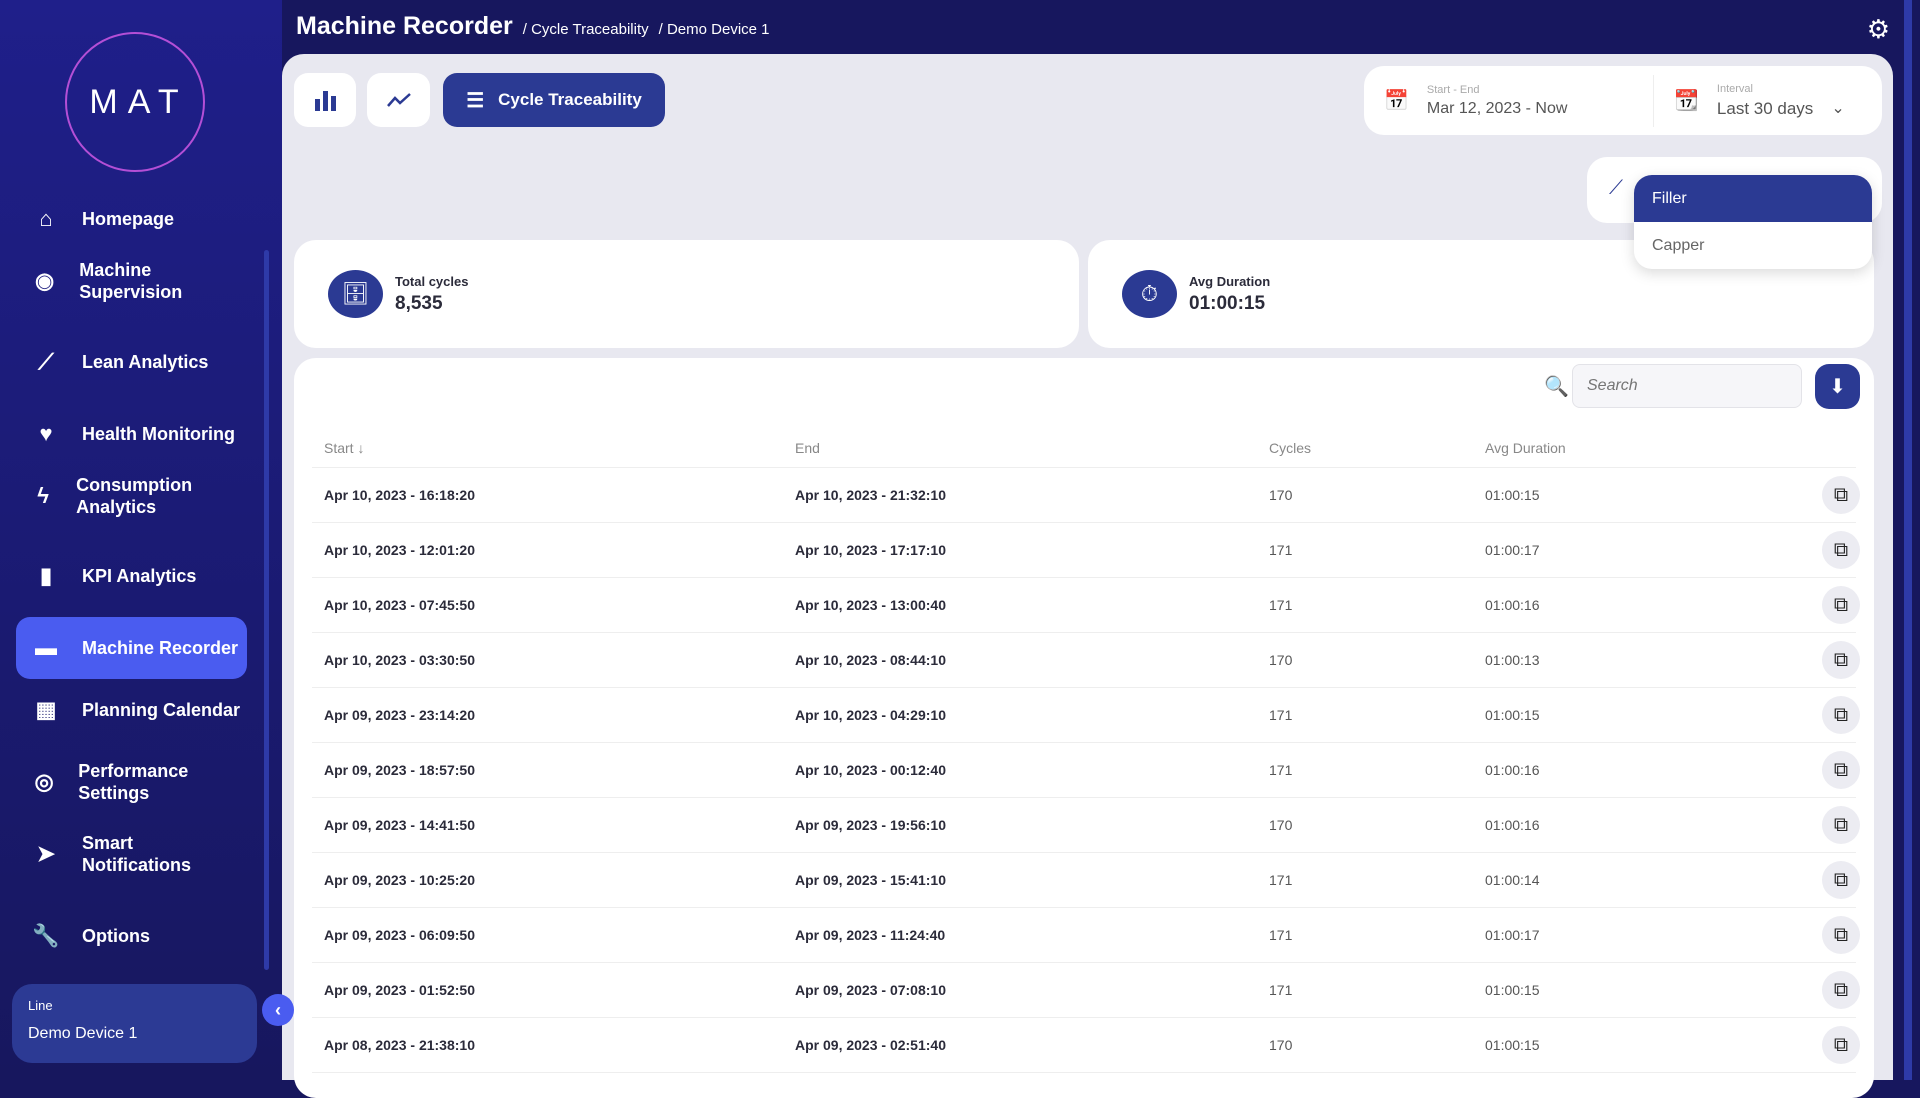 This screenshot has height=1098, width=1920. I want to click on dropdown-option-capper: Capper, so click(1678, 245).